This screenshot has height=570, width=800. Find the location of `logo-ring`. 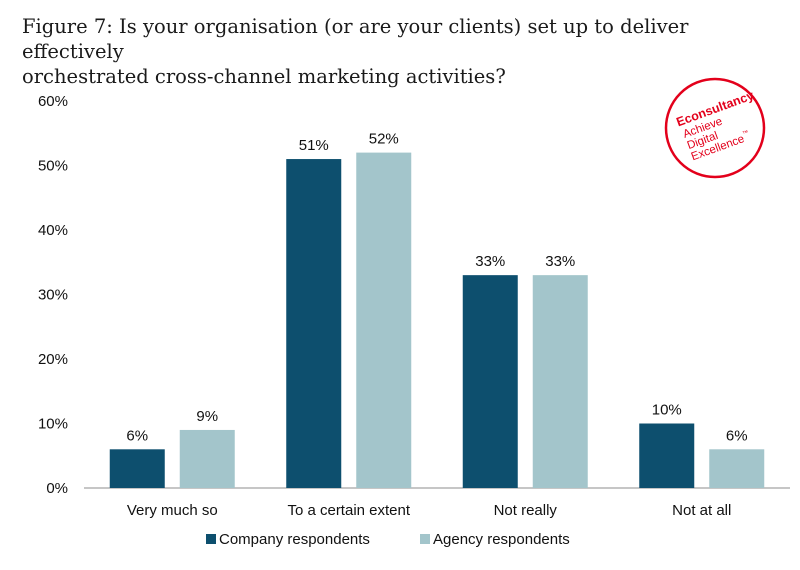

logo-ring is located at coordinates (715, 128).